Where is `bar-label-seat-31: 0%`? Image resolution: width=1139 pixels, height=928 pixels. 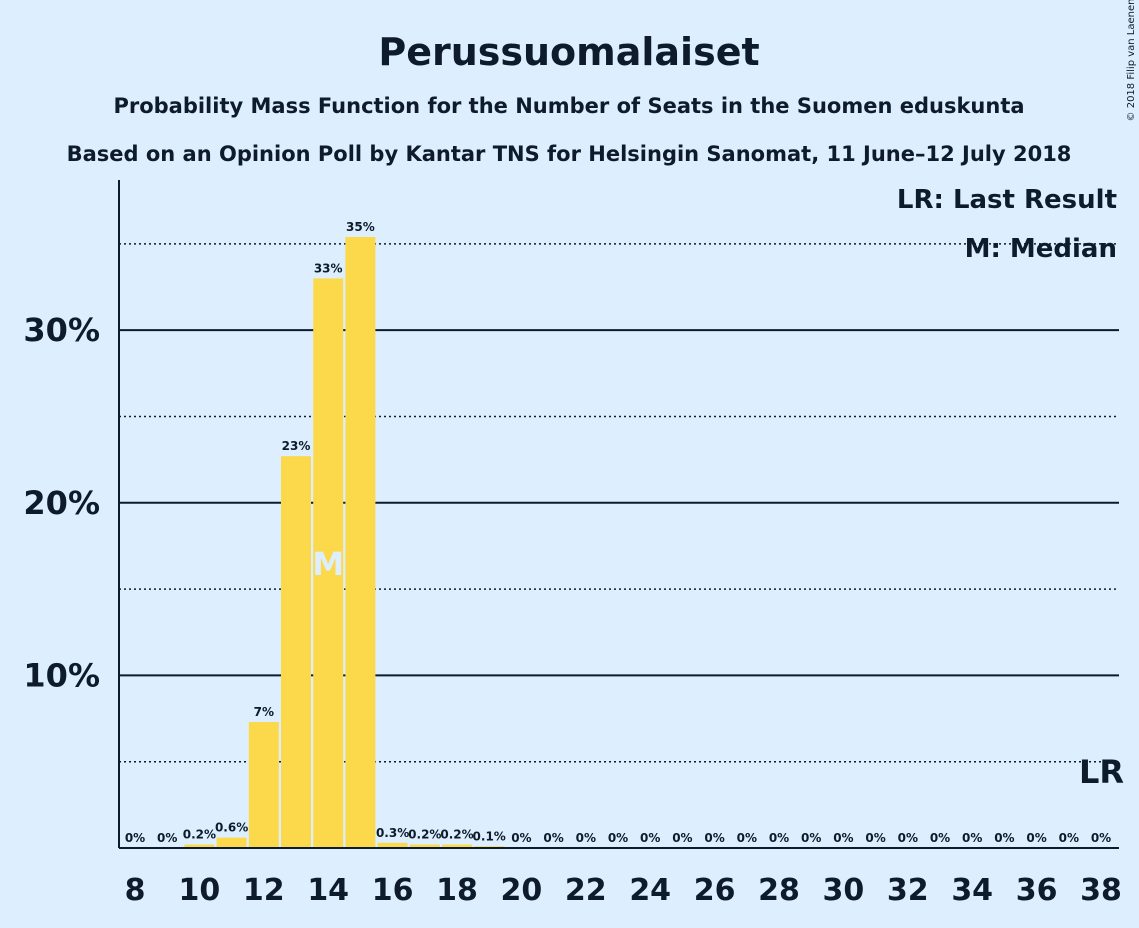
bar-label-seat-31: 0% is located at coordinates (875, 838).